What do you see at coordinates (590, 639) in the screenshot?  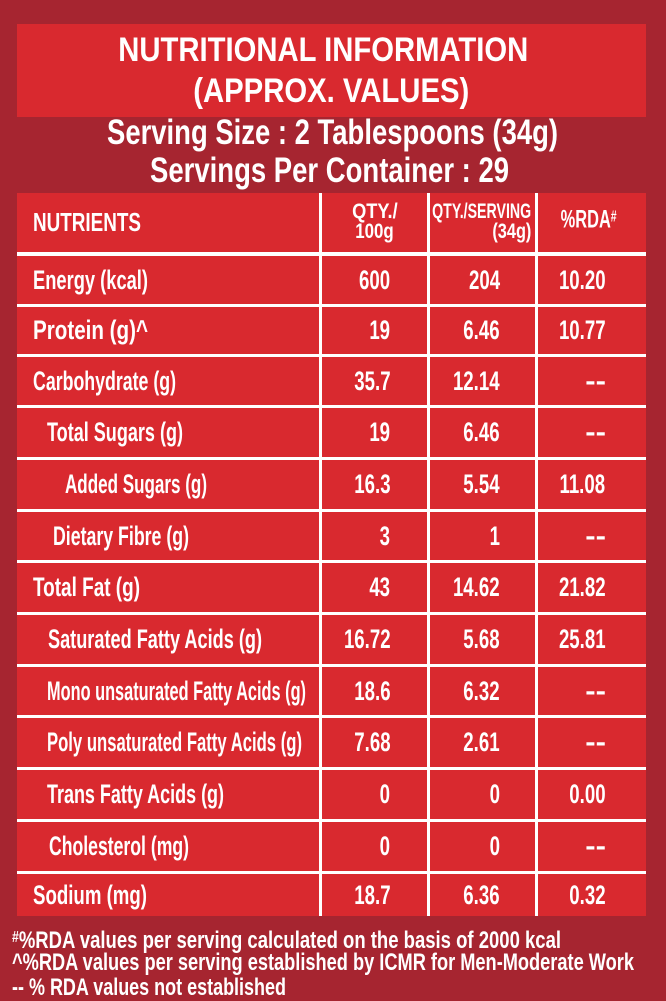 I see `rda-percent-cell: 25.81` at bounding box center [590, 639].